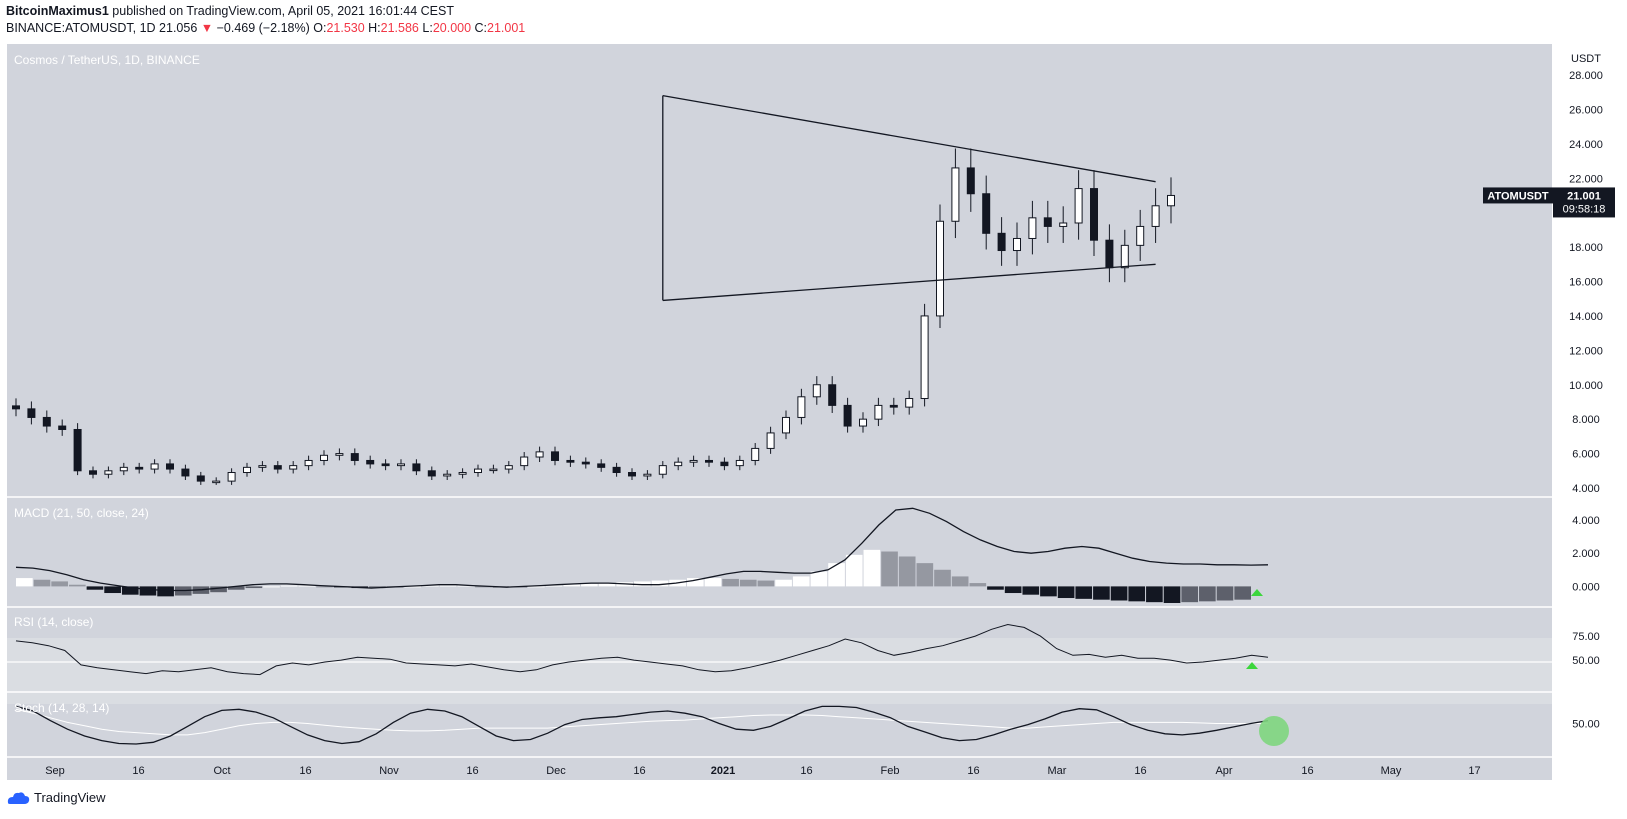 Image resolution: width=1627 pixels, height=819 pixels. Describe the element at coordinates (1586, 661) in the screenshot. I see `rsi-tick-label: 50.00` at that location.